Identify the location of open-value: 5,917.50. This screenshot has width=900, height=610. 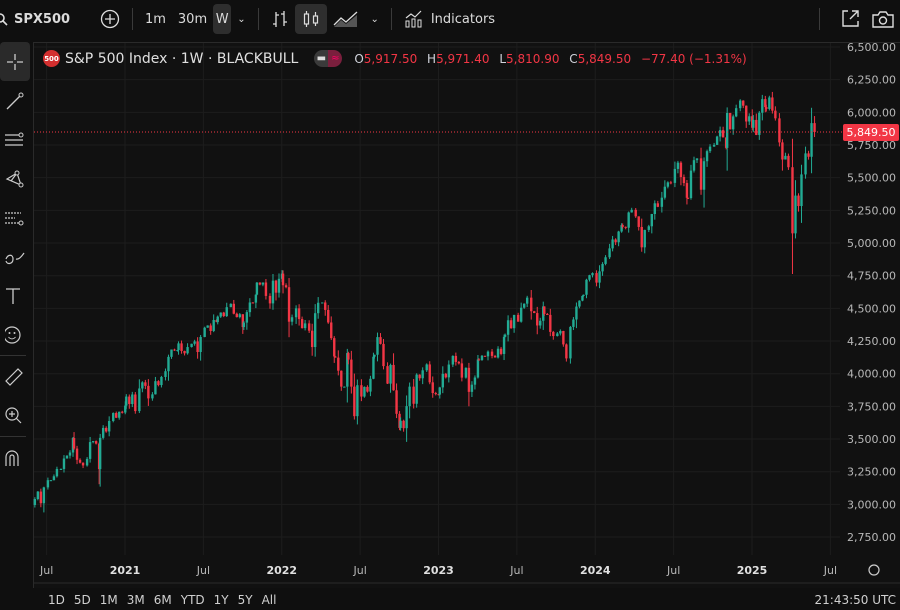
(390, 58).